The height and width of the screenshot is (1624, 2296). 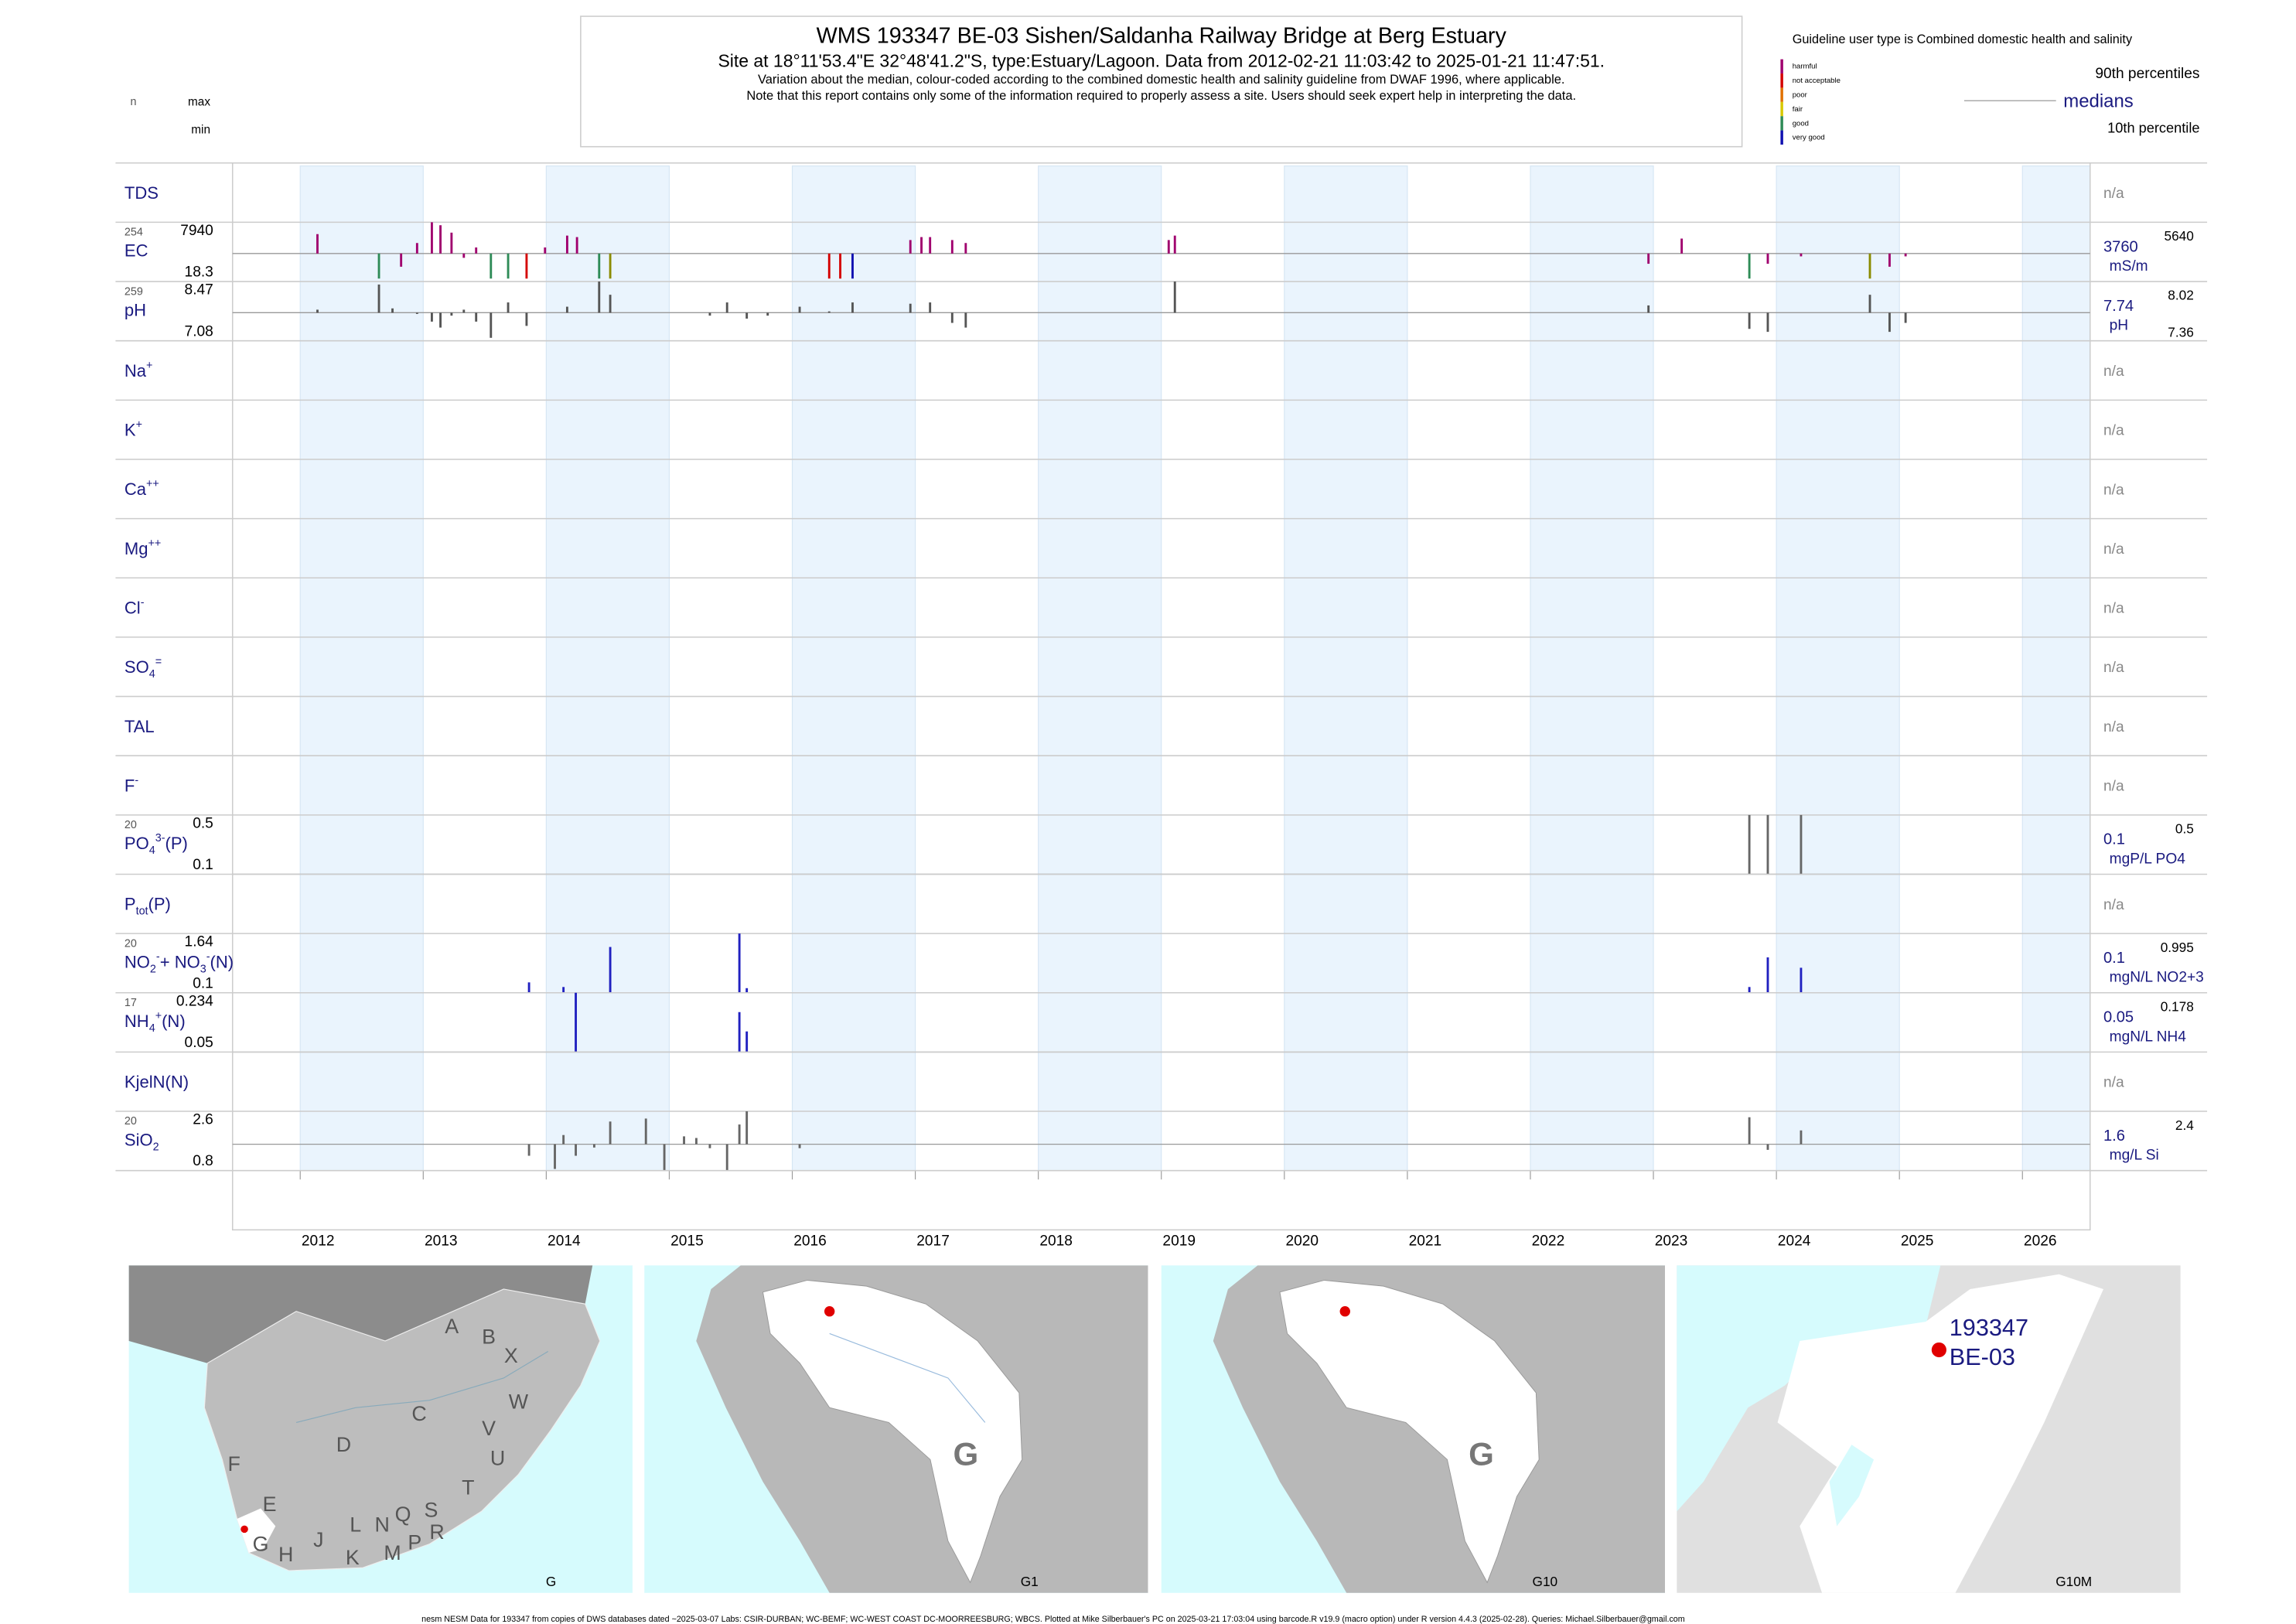 I want to click on label-part: tot, so click(x=142, y=912).